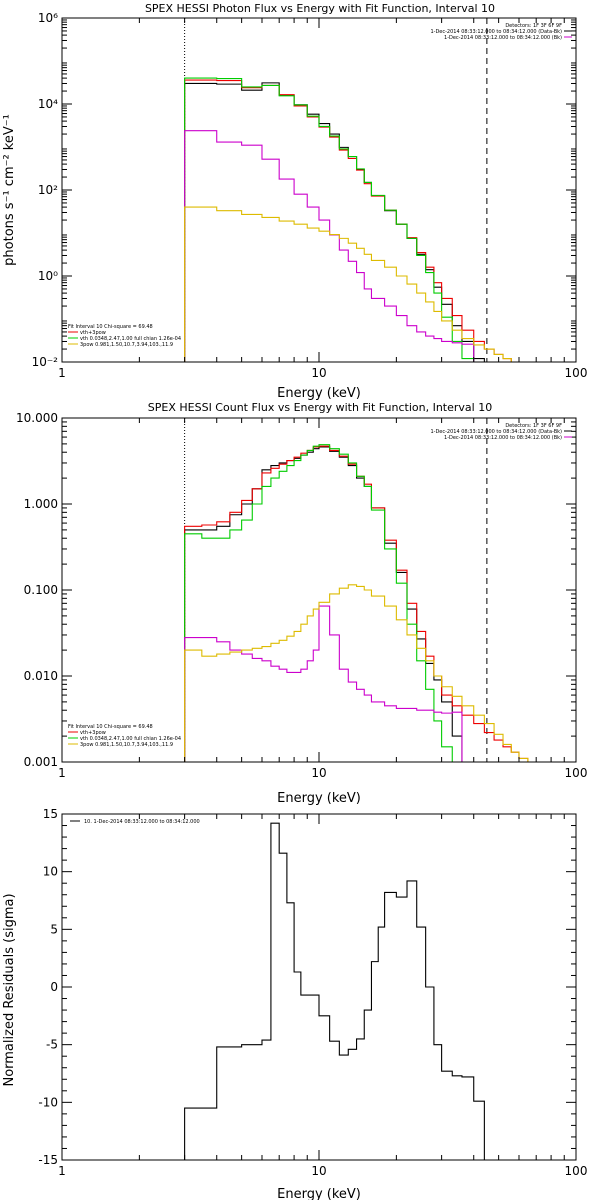 The width and height of the screenshot is (600, 1200). What do you see at coordinates (62, 1171) in the screenshot?
I see `residuals-x-tick-label: 1` at bounding box center [62, 1171].